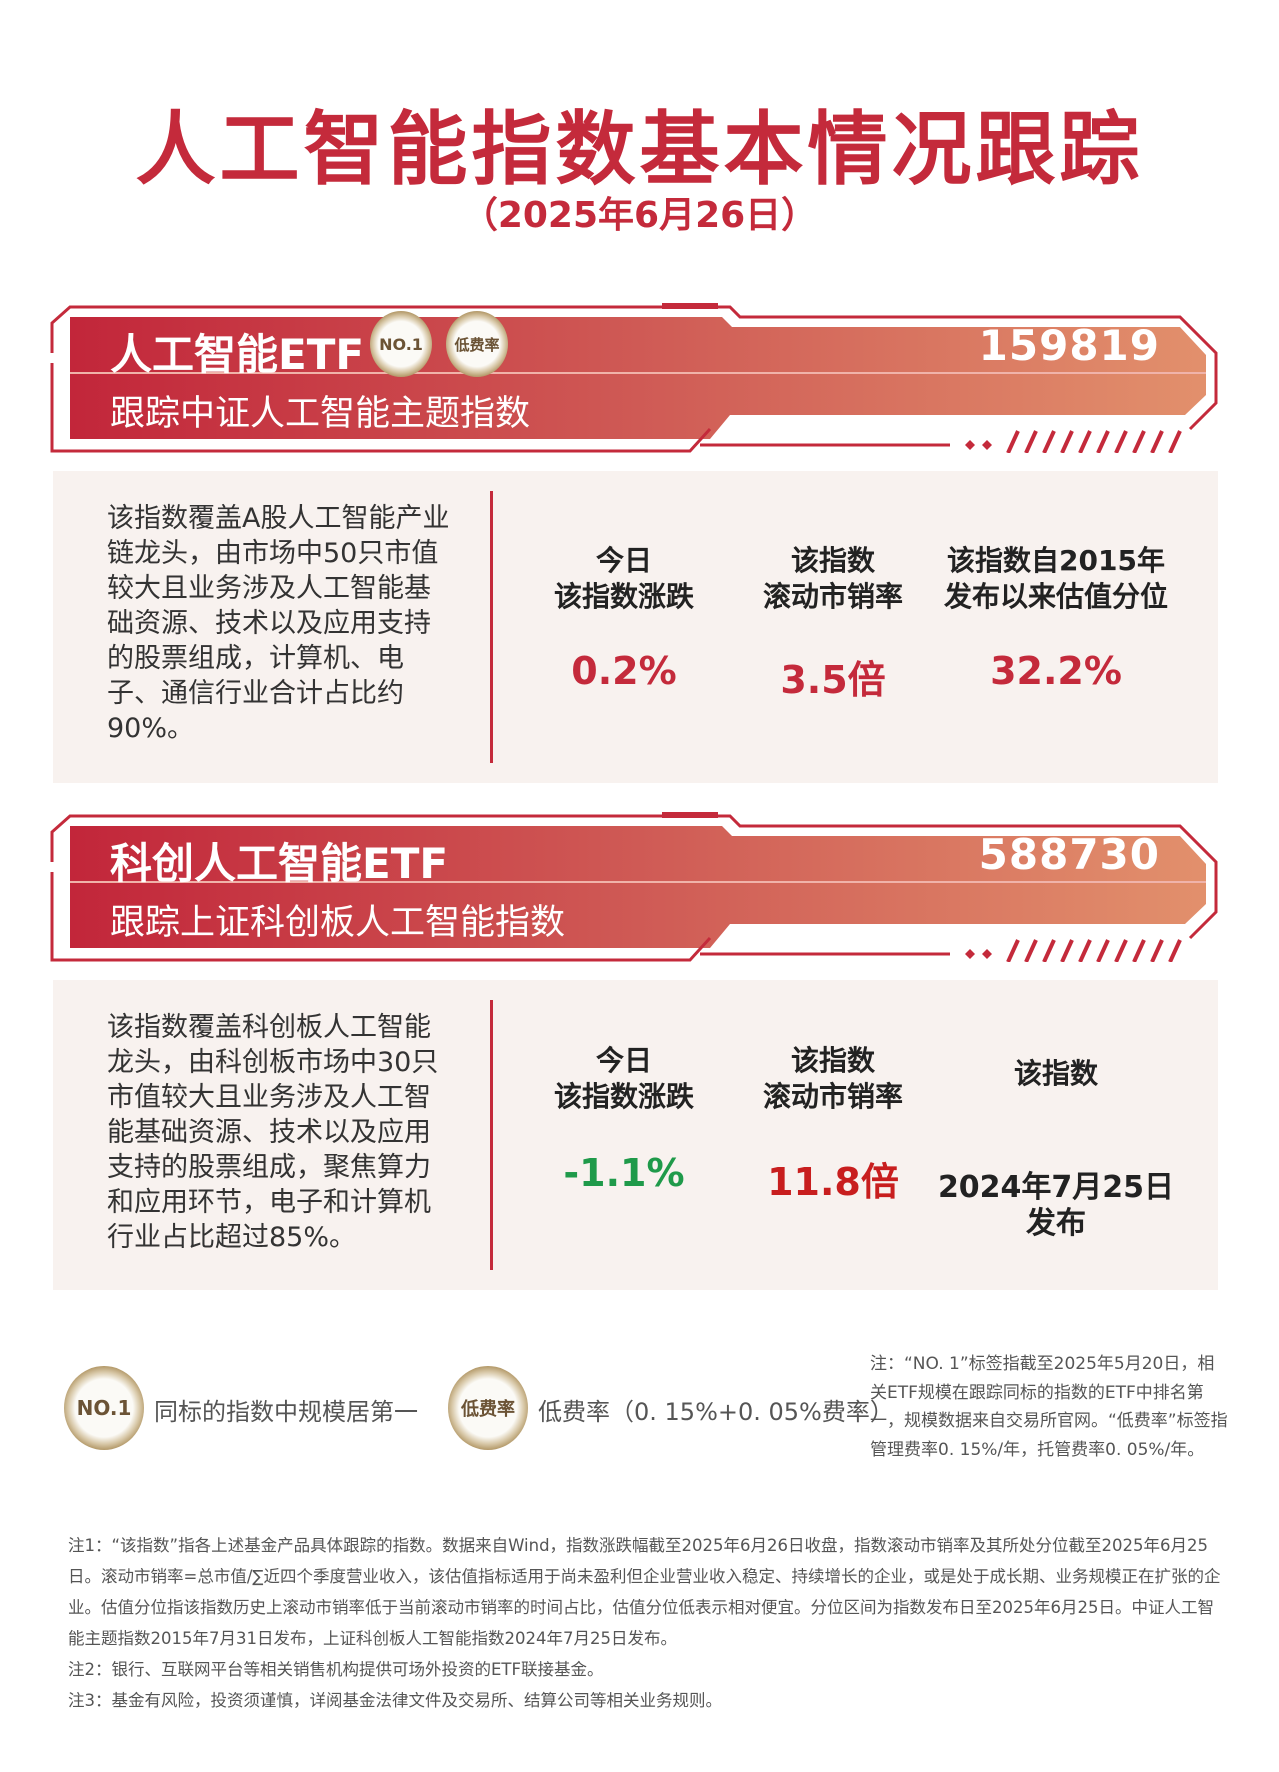  I want to click on fund-name: 科创人工智能ETF, so click(279, 863).